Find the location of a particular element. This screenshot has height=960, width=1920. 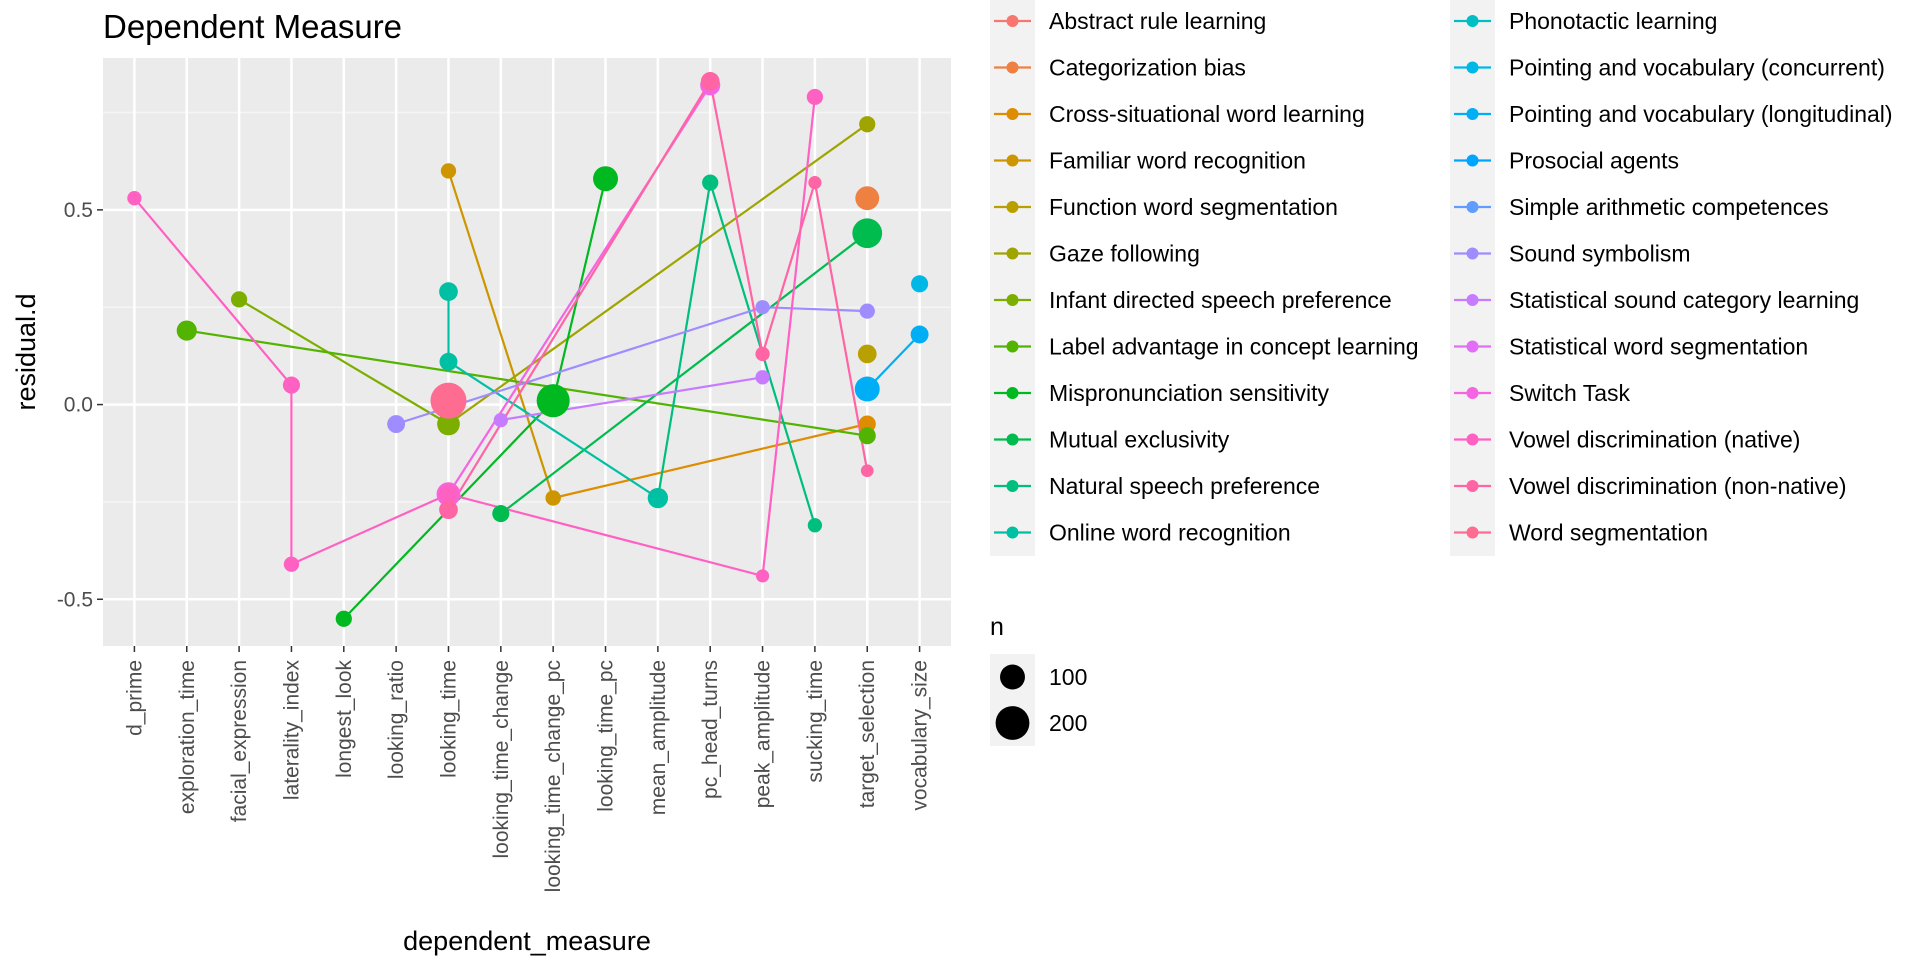

x-tick-label: target_selection is located at coordinates (867, 734).